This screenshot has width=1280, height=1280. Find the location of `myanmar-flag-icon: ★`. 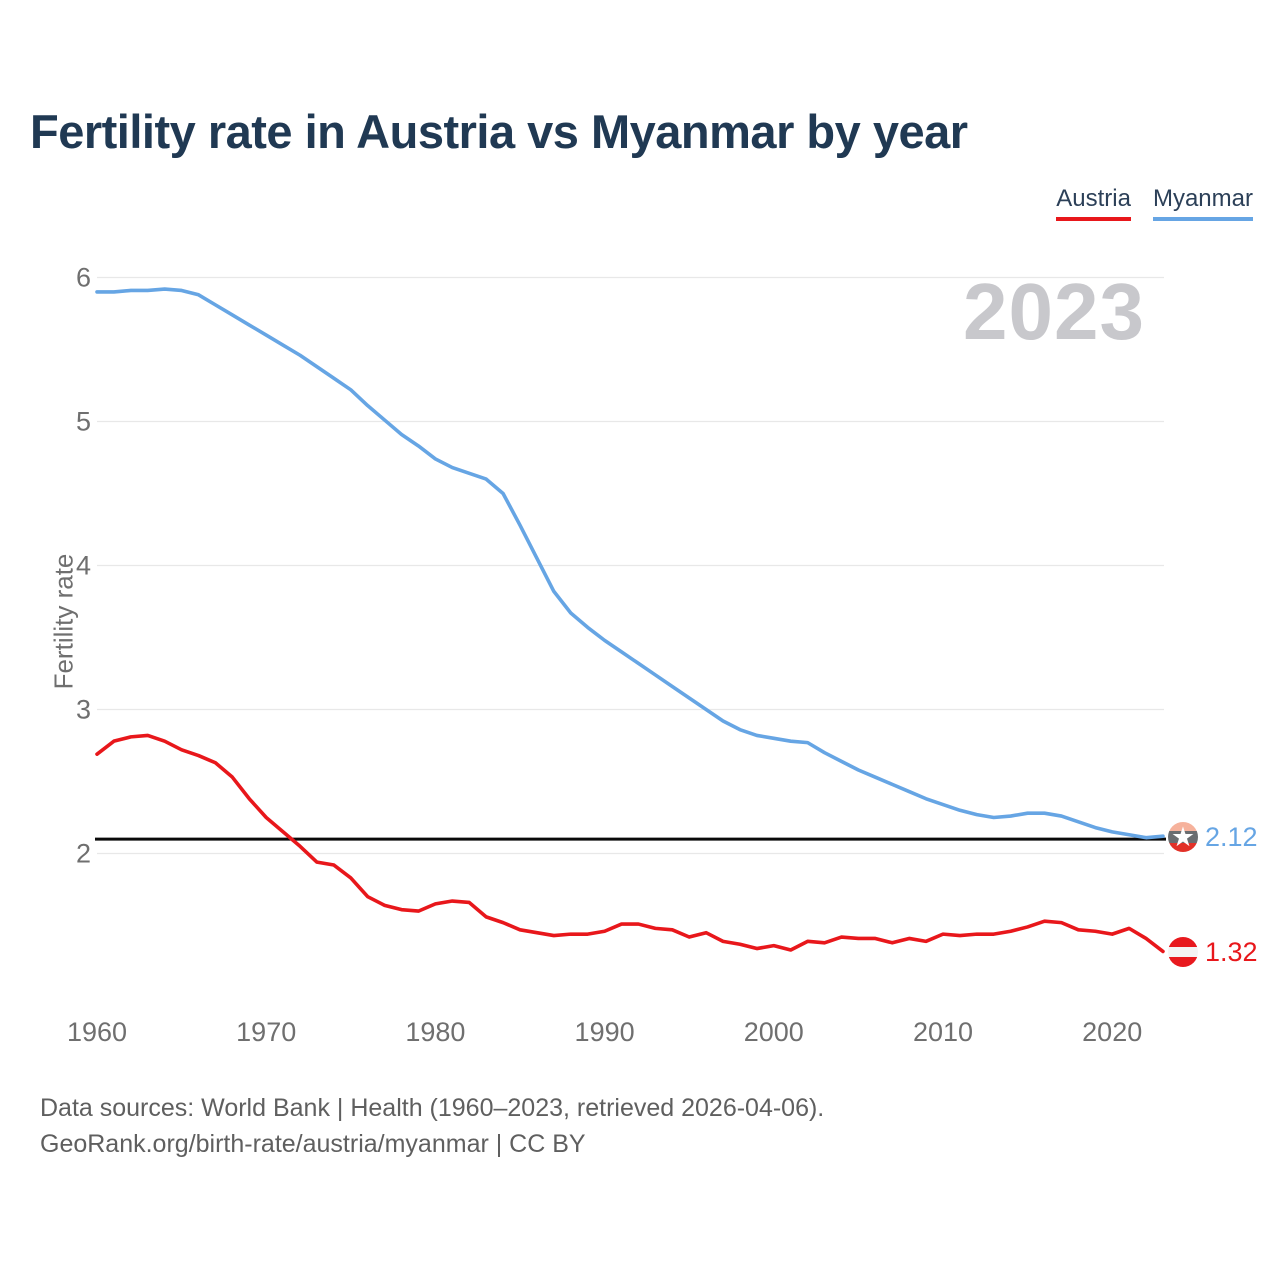

myanmar-flag-icon: ★ is located at coordinates (1183, 837).